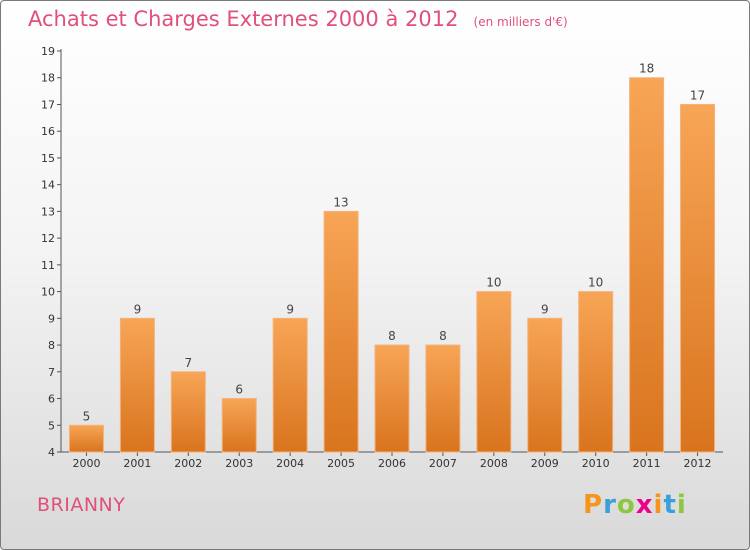 The width and height of the screenshot is (750, 550). Describe the element at coordinates (48, 238) in the screenshot. I see `y-tick-label: 12` at that location.